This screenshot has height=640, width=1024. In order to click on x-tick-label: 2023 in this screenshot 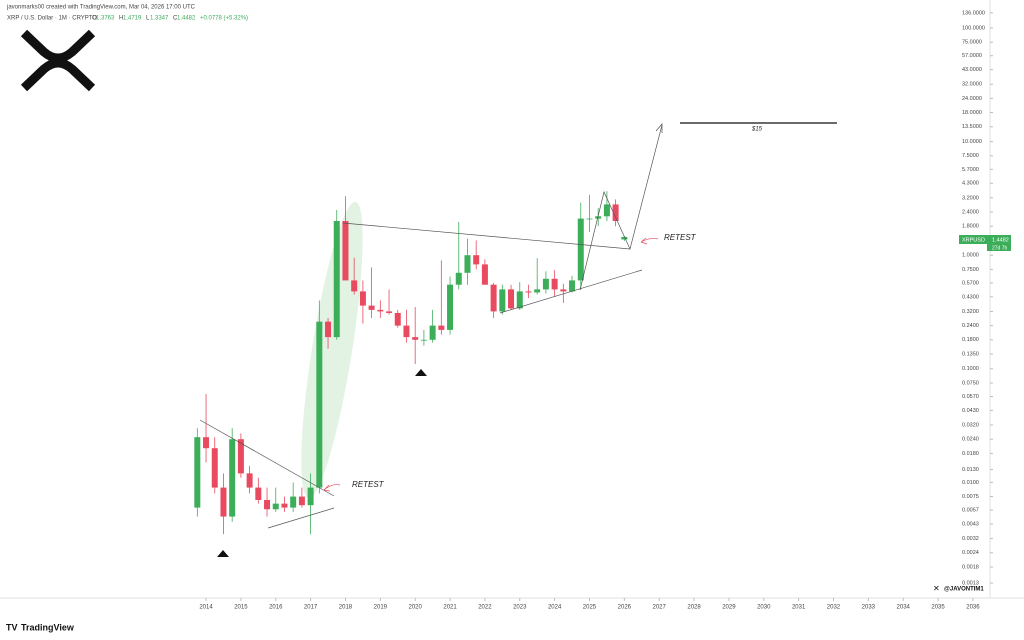, I will do `click(520, 608)`.